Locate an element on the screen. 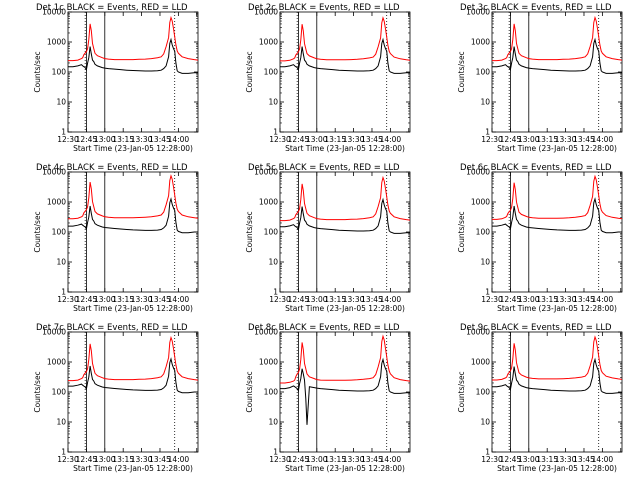 The image size is (640, 480). panel-title: Det 2c BLACK = Events, RED = LLD is located at coordinates (324, 8).